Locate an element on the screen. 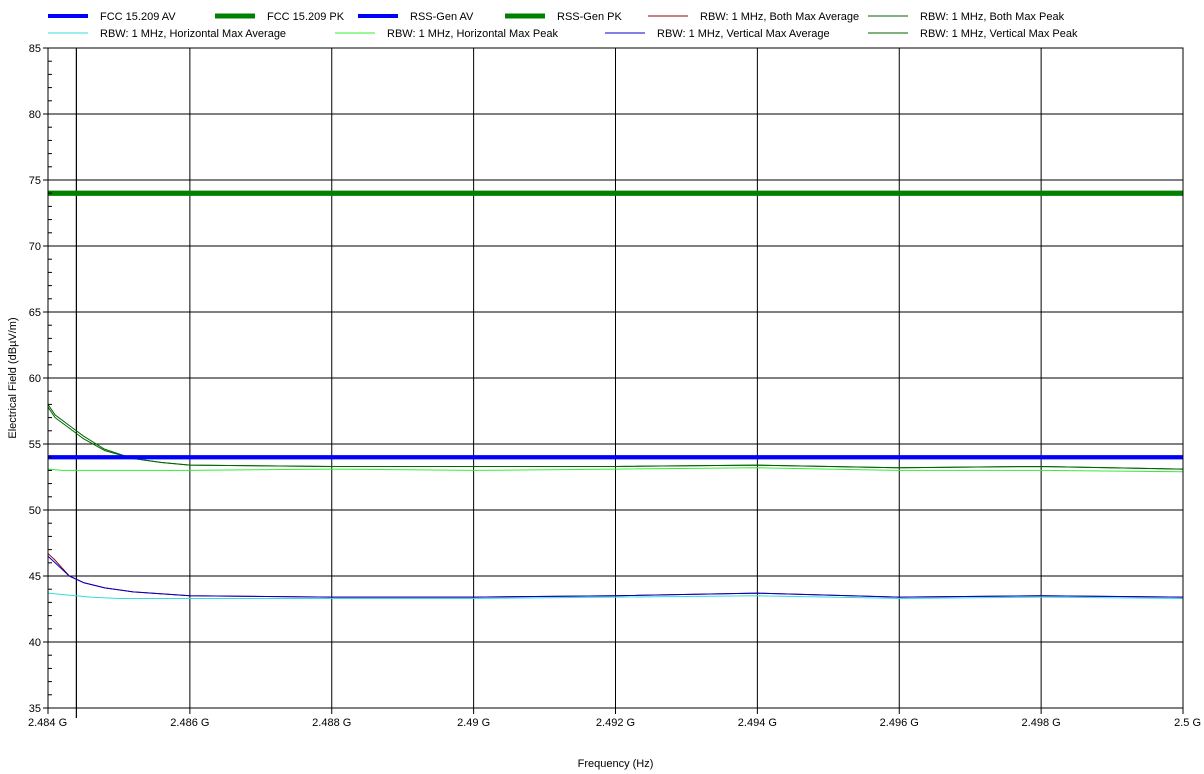 The image size is (1204, 774). x-tick-label: 2.49 G is located at coordinates (473, 723).